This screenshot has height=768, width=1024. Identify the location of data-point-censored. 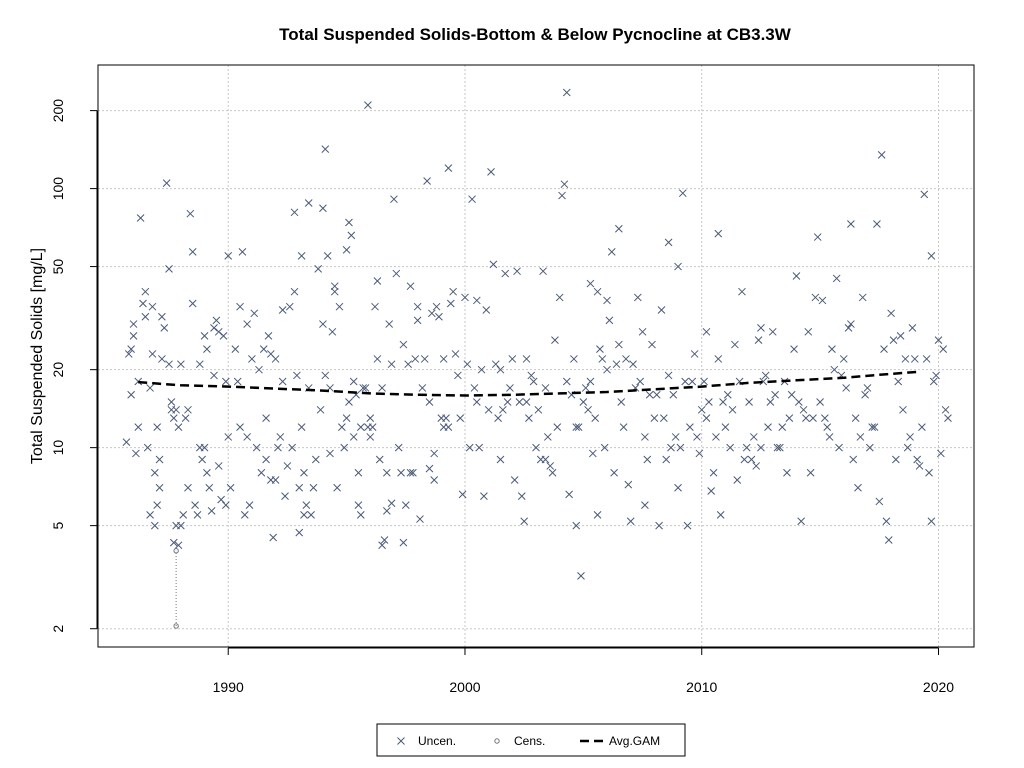
(176, 626).